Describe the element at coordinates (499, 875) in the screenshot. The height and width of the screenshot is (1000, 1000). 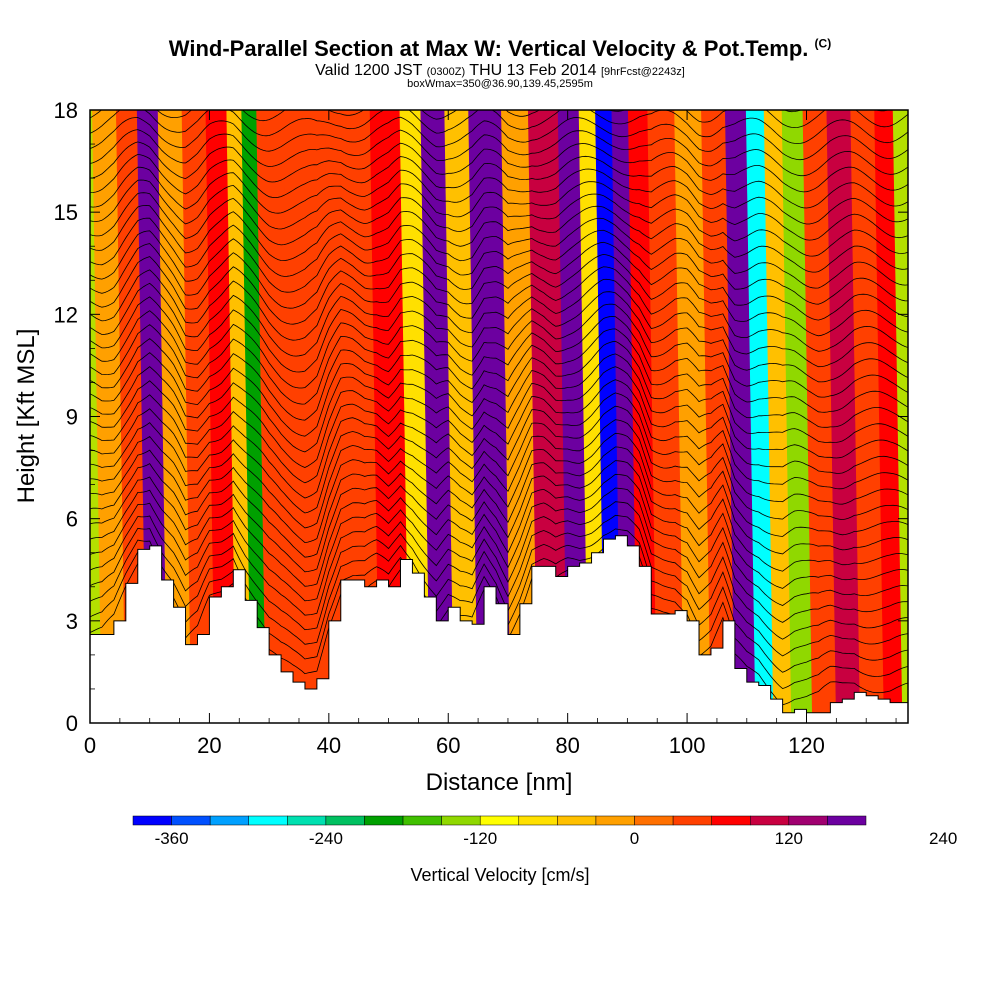
I see `colorbar-label: Vertical Velocity [cm/s]` at that location.